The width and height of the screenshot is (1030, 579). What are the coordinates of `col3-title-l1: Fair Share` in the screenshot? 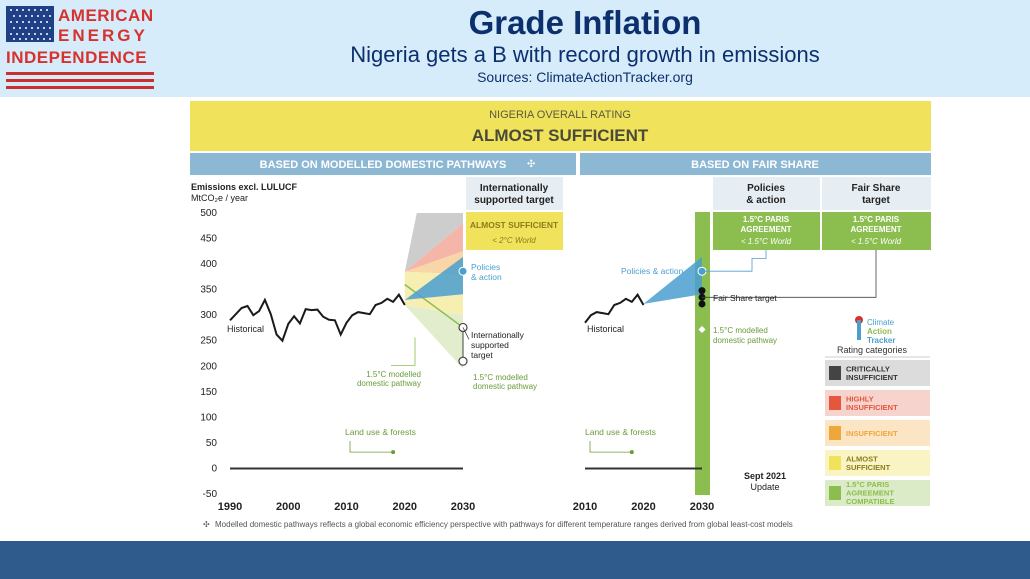 It's located at (876, 188).